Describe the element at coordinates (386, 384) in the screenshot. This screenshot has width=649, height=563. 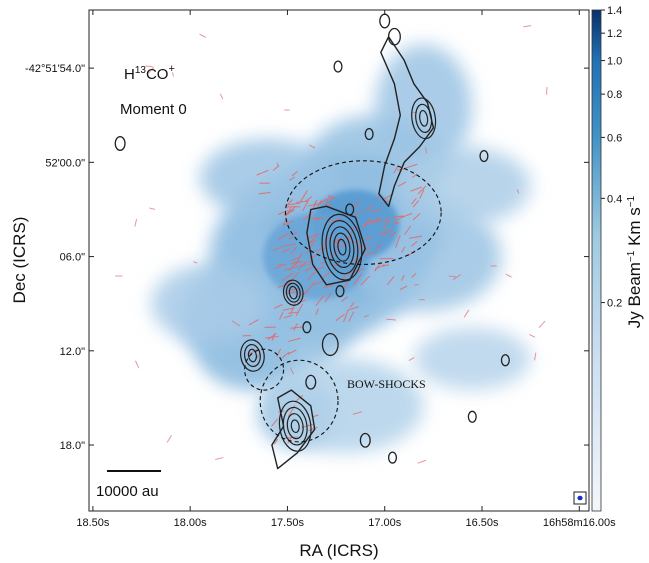
I see `bow-shocks-label: BOW-SHOCKS` at that location.